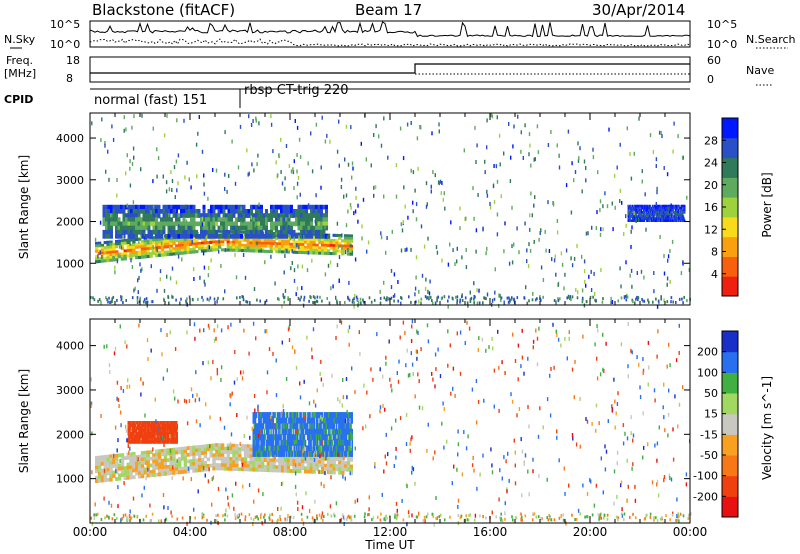 The image size is (800, 554). What do you see at coordinates (150, 100) in the screenshot?
I see `cpid-segment-1: normal (fast) 151` at bounding box center [150, 100].